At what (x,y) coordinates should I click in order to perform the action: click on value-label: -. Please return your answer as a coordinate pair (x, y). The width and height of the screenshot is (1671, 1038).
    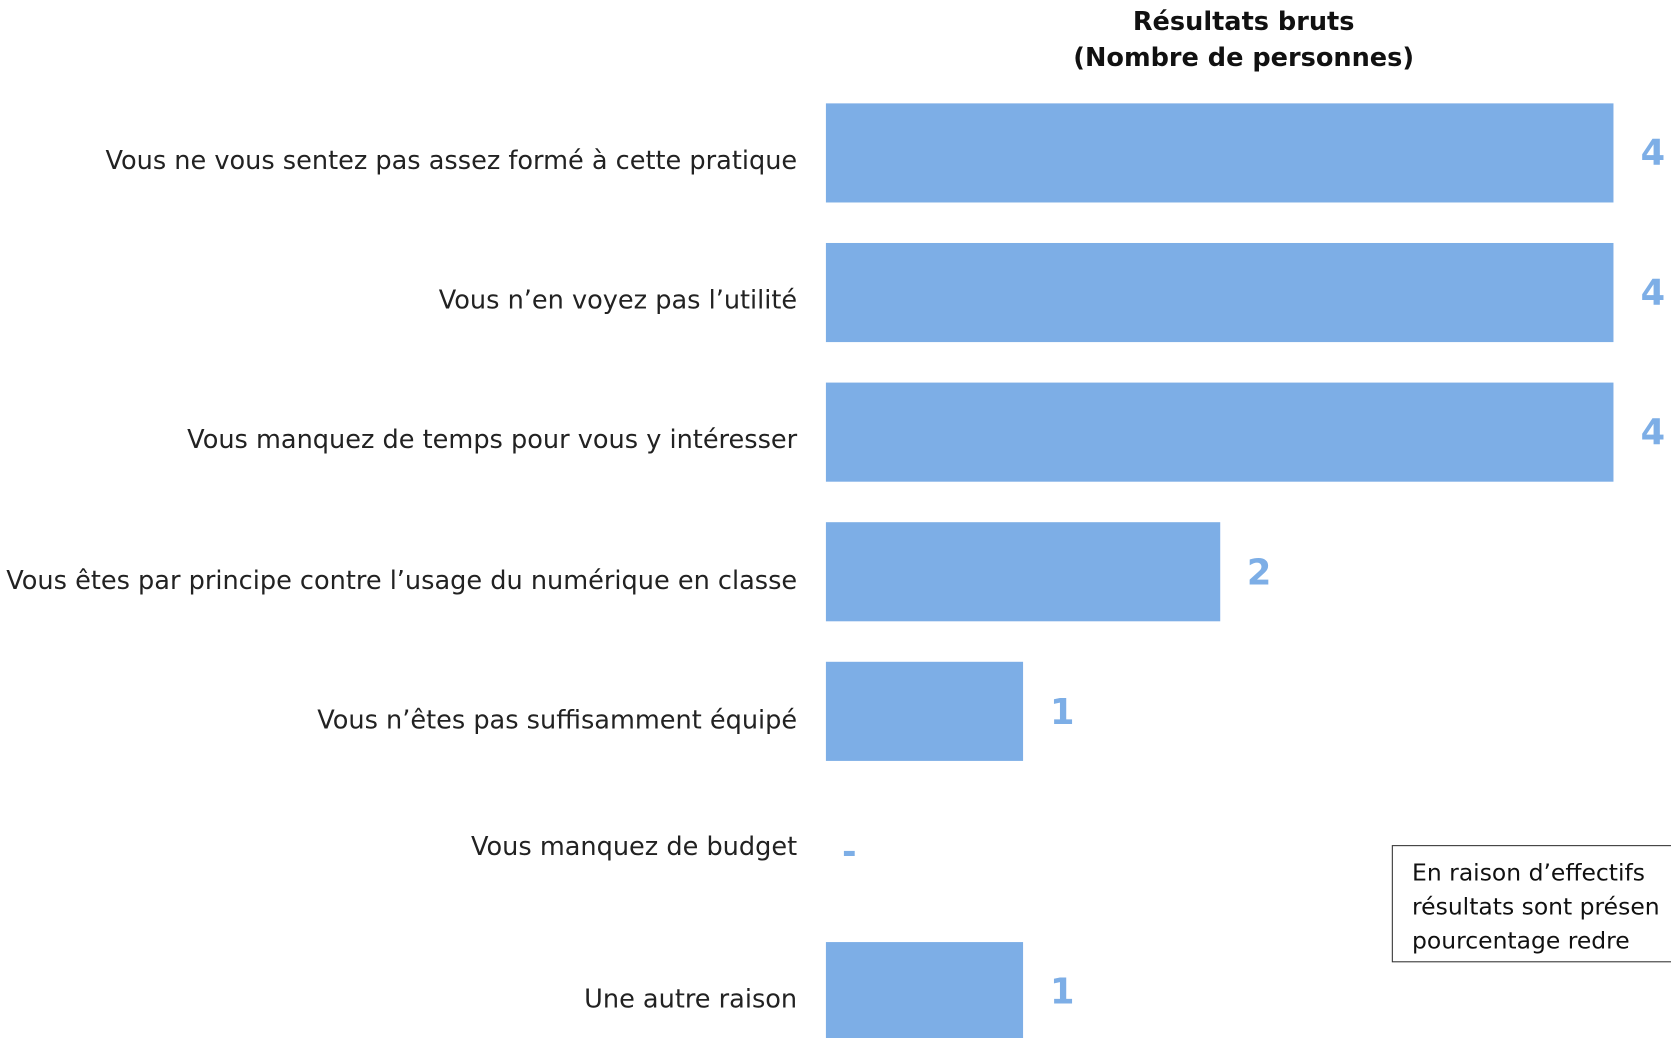
    Looking at the image, I should click on (849, 851).